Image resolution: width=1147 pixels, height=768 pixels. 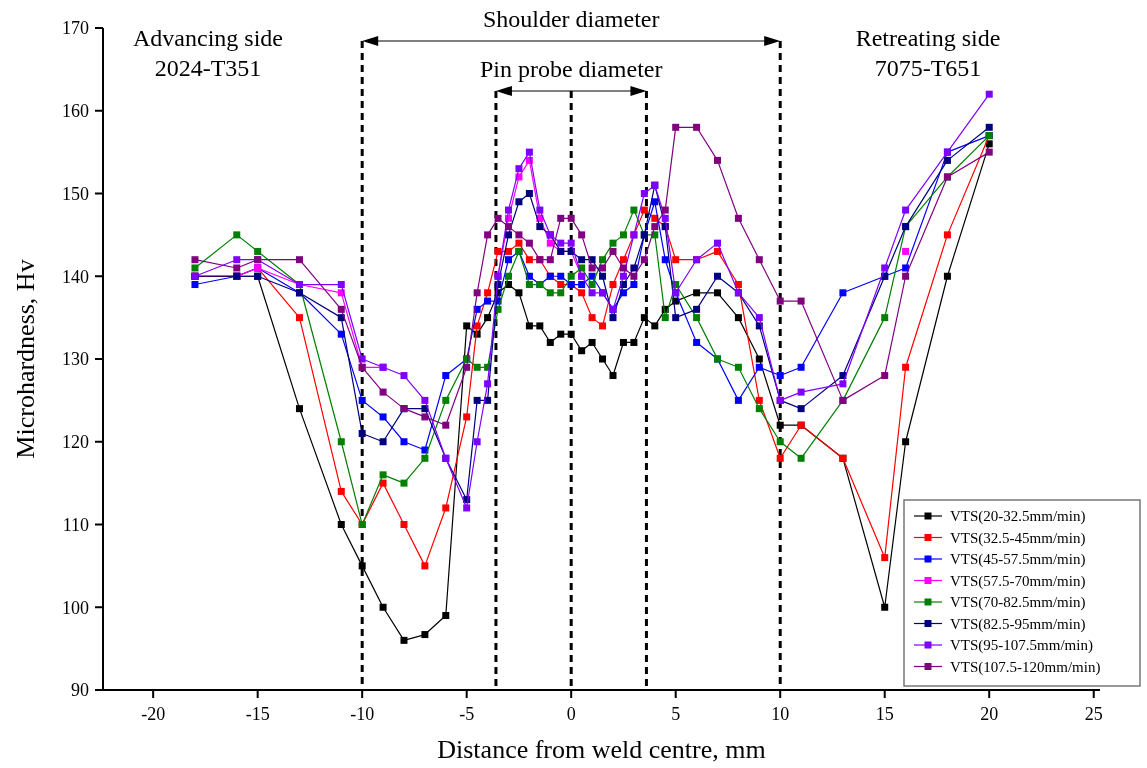 What do you see at coordinates (25, 359) in the screenshot?
I see `y-axis-title: Microhardness, Hv` at bounding box center [25, 359].